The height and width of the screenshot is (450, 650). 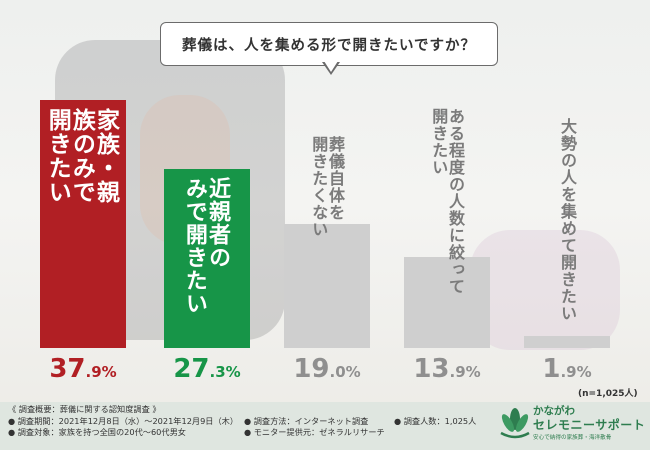 I want to click on bar-label-2-line-1: 近親者の, so click(x=217, y=223).